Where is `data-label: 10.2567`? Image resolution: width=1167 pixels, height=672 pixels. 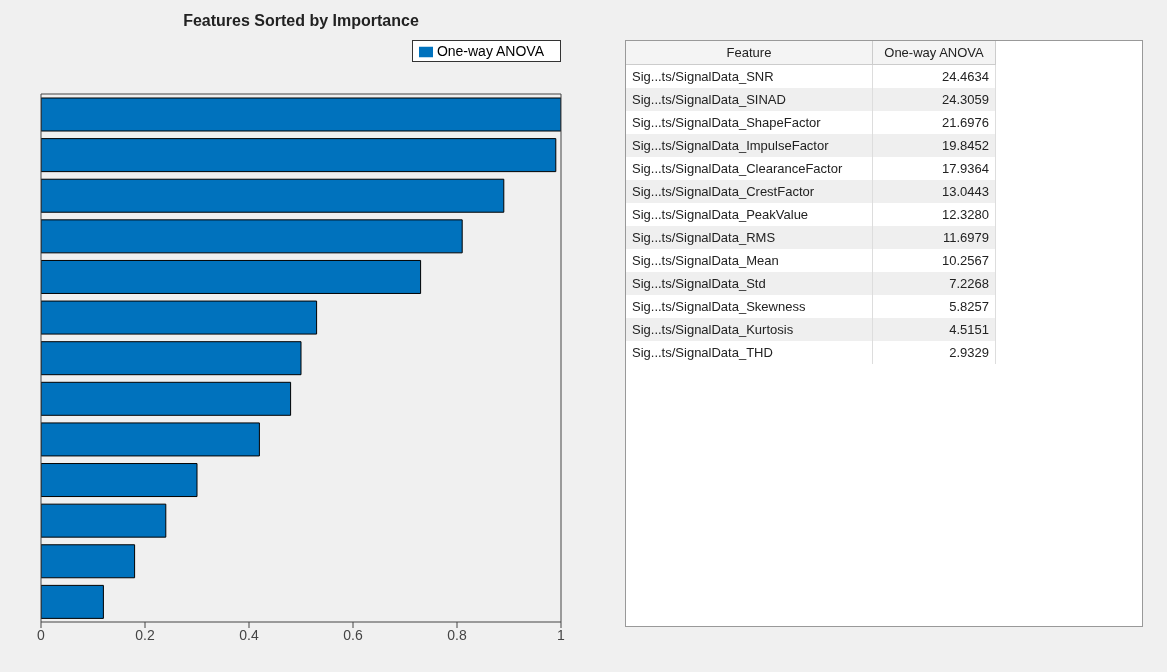 data-label: 10.2567 is located at coordinates (934, 260).